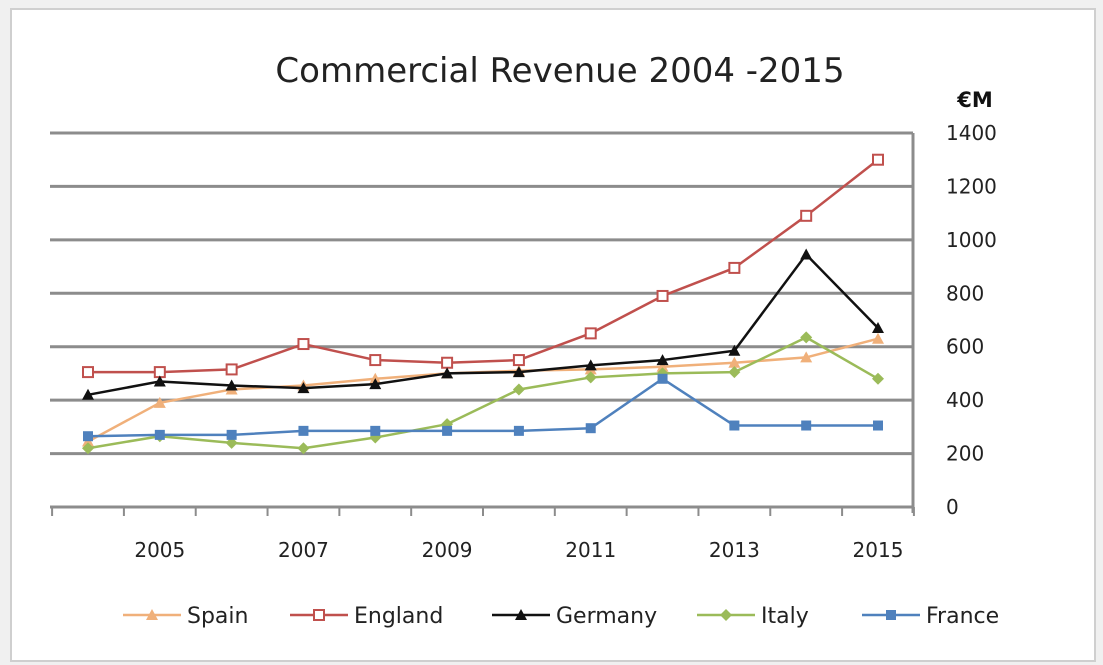 This screenshot has height=665, width=1103. What do you see at coordinates (185, 616) in the screenshot?
I see `legend-item-spain: Spain` at bounding box center [185, 616].